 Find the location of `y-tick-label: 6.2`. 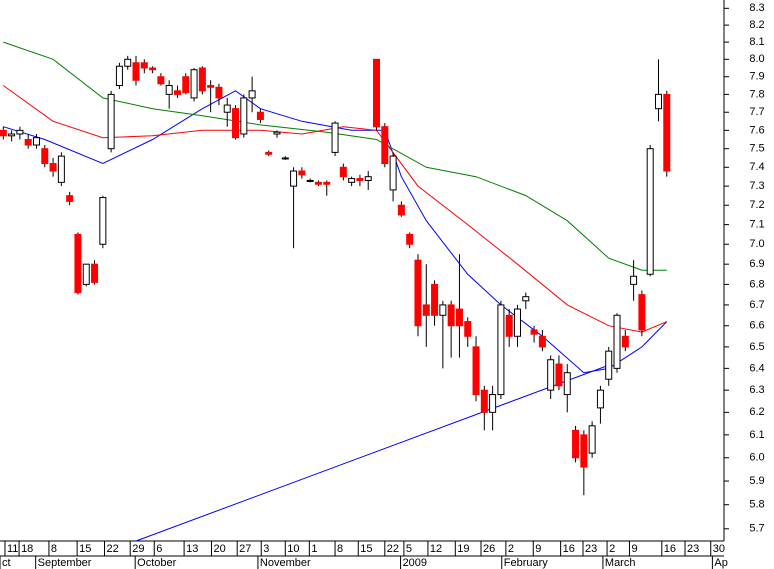

y-tick-label: 6.2 is located at coordinates (756, 412).